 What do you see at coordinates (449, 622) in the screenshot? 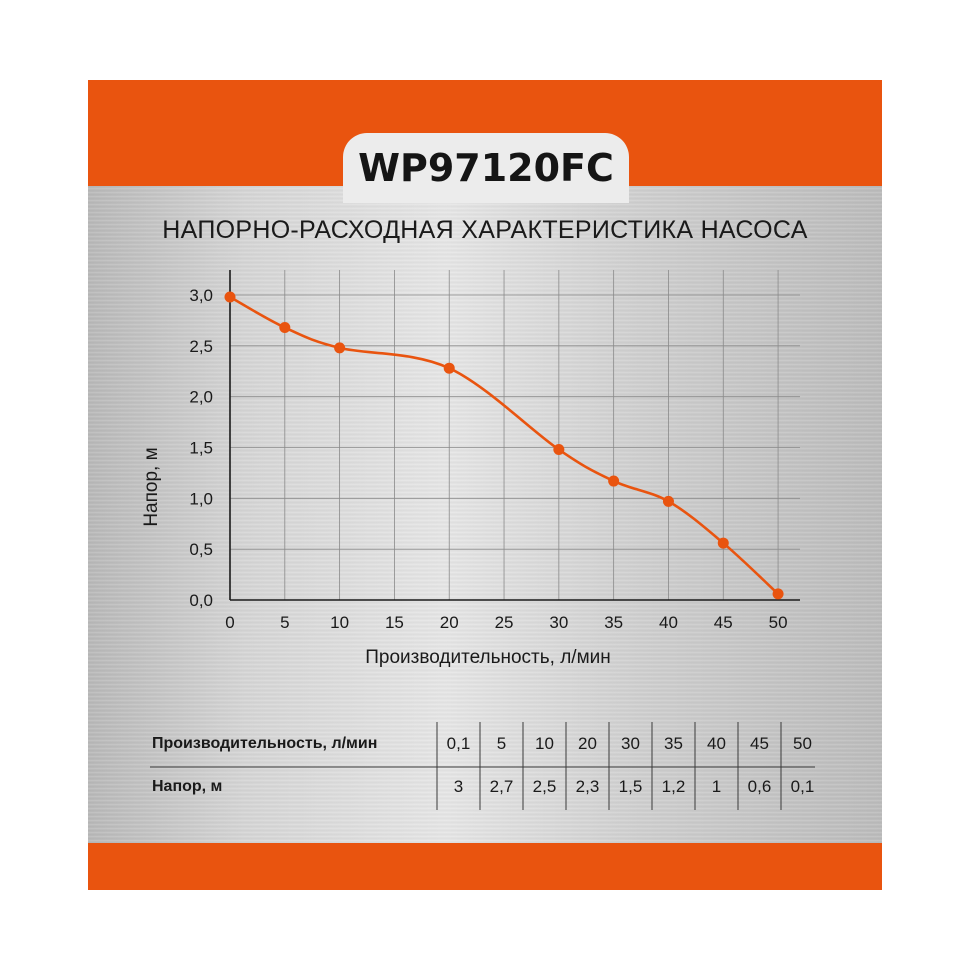
I see `x-tick-label: 20` at bounding box center [449, 622].